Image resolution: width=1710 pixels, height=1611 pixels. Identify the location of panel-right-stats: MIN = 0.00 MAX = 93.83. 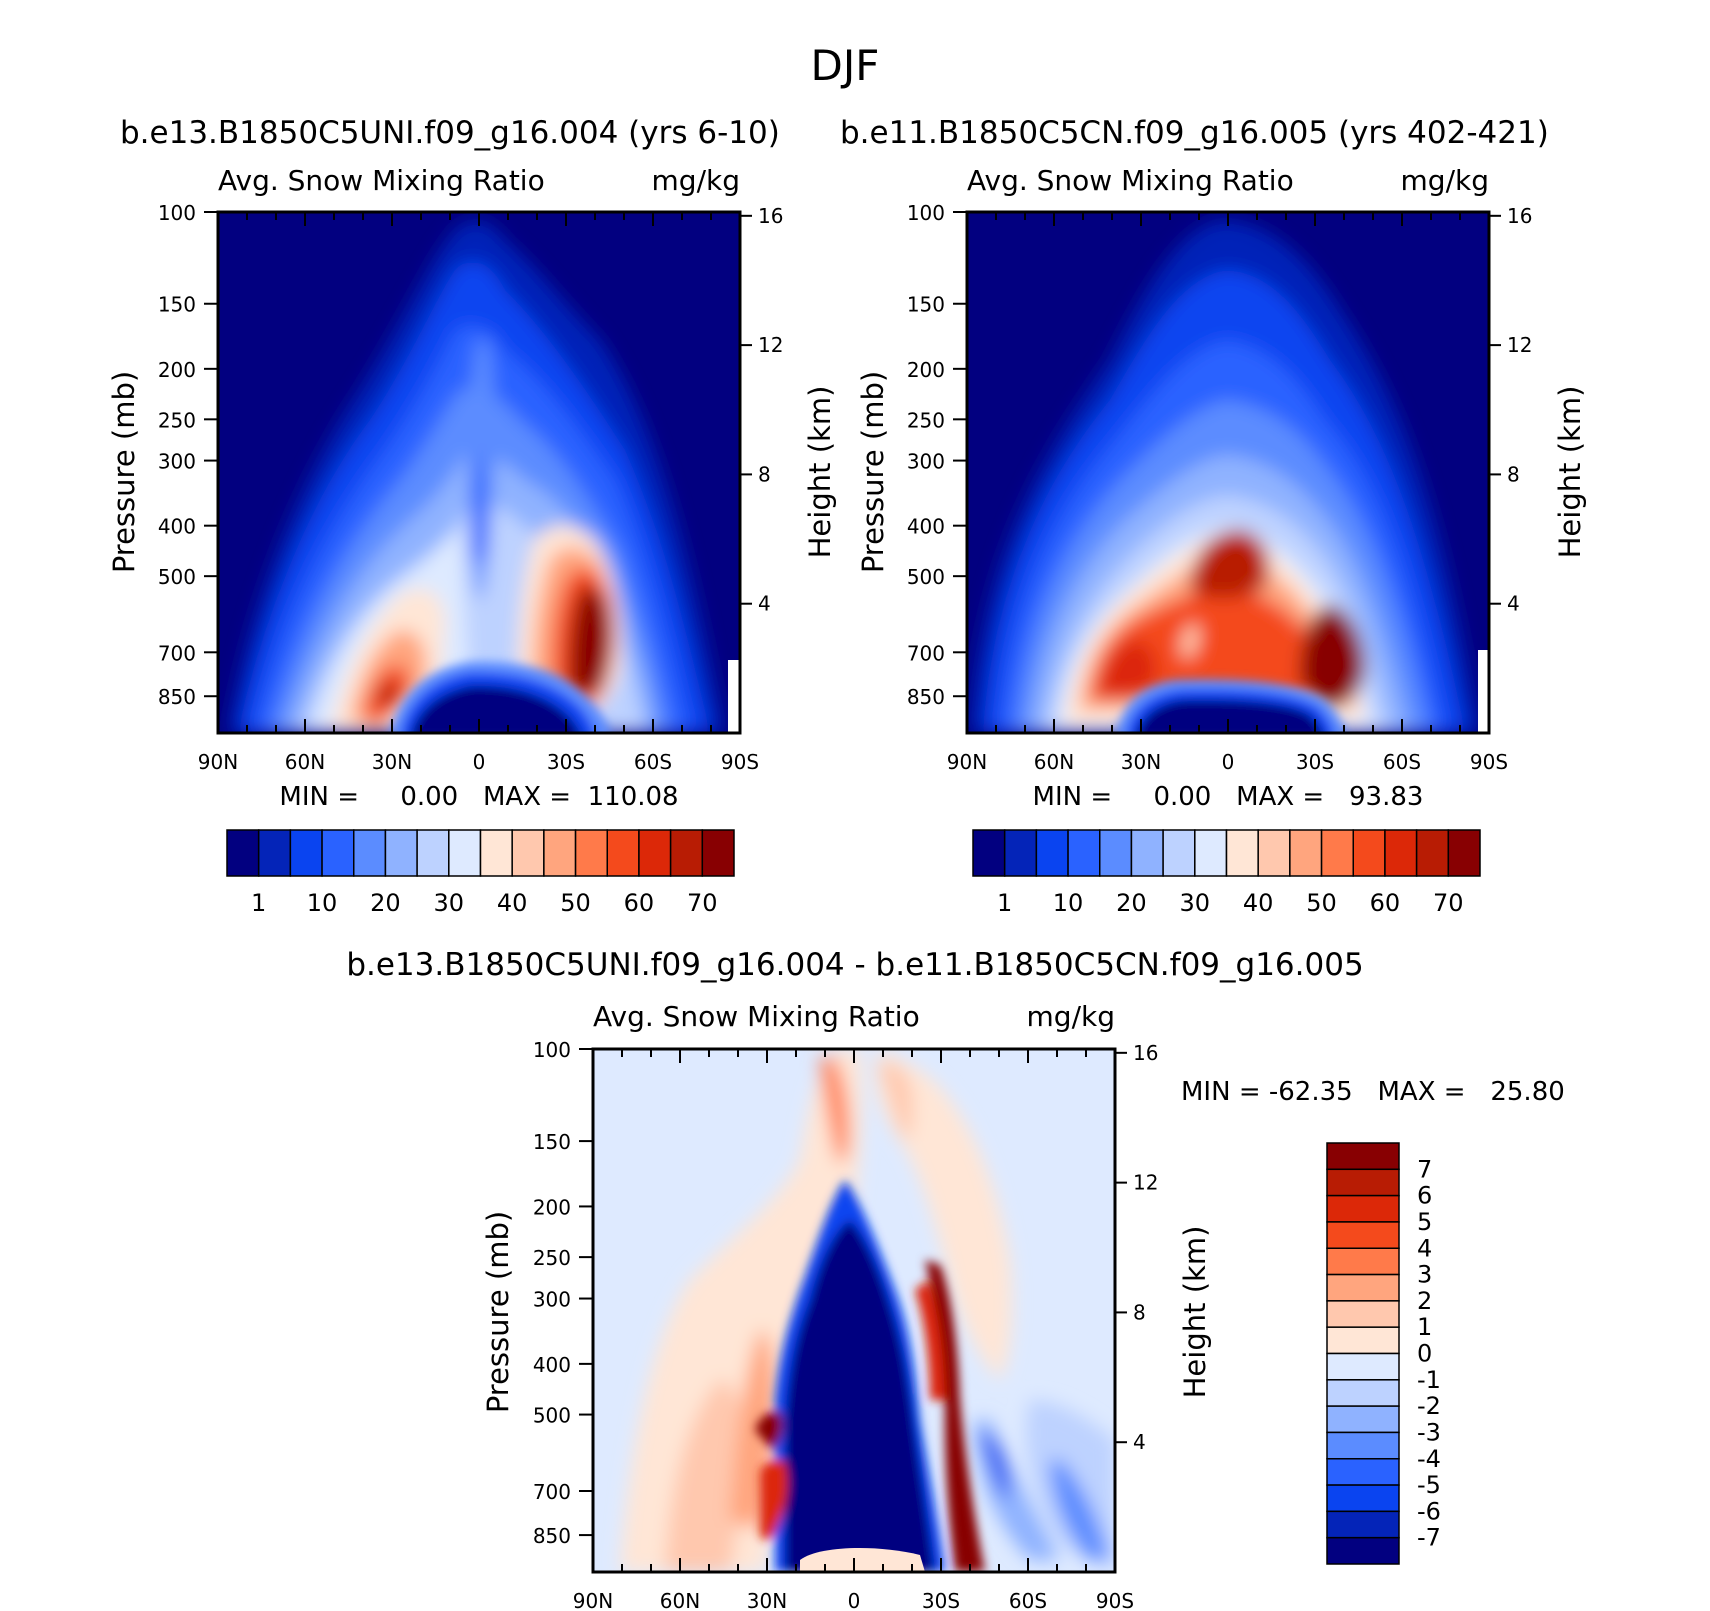
(1228, 797).